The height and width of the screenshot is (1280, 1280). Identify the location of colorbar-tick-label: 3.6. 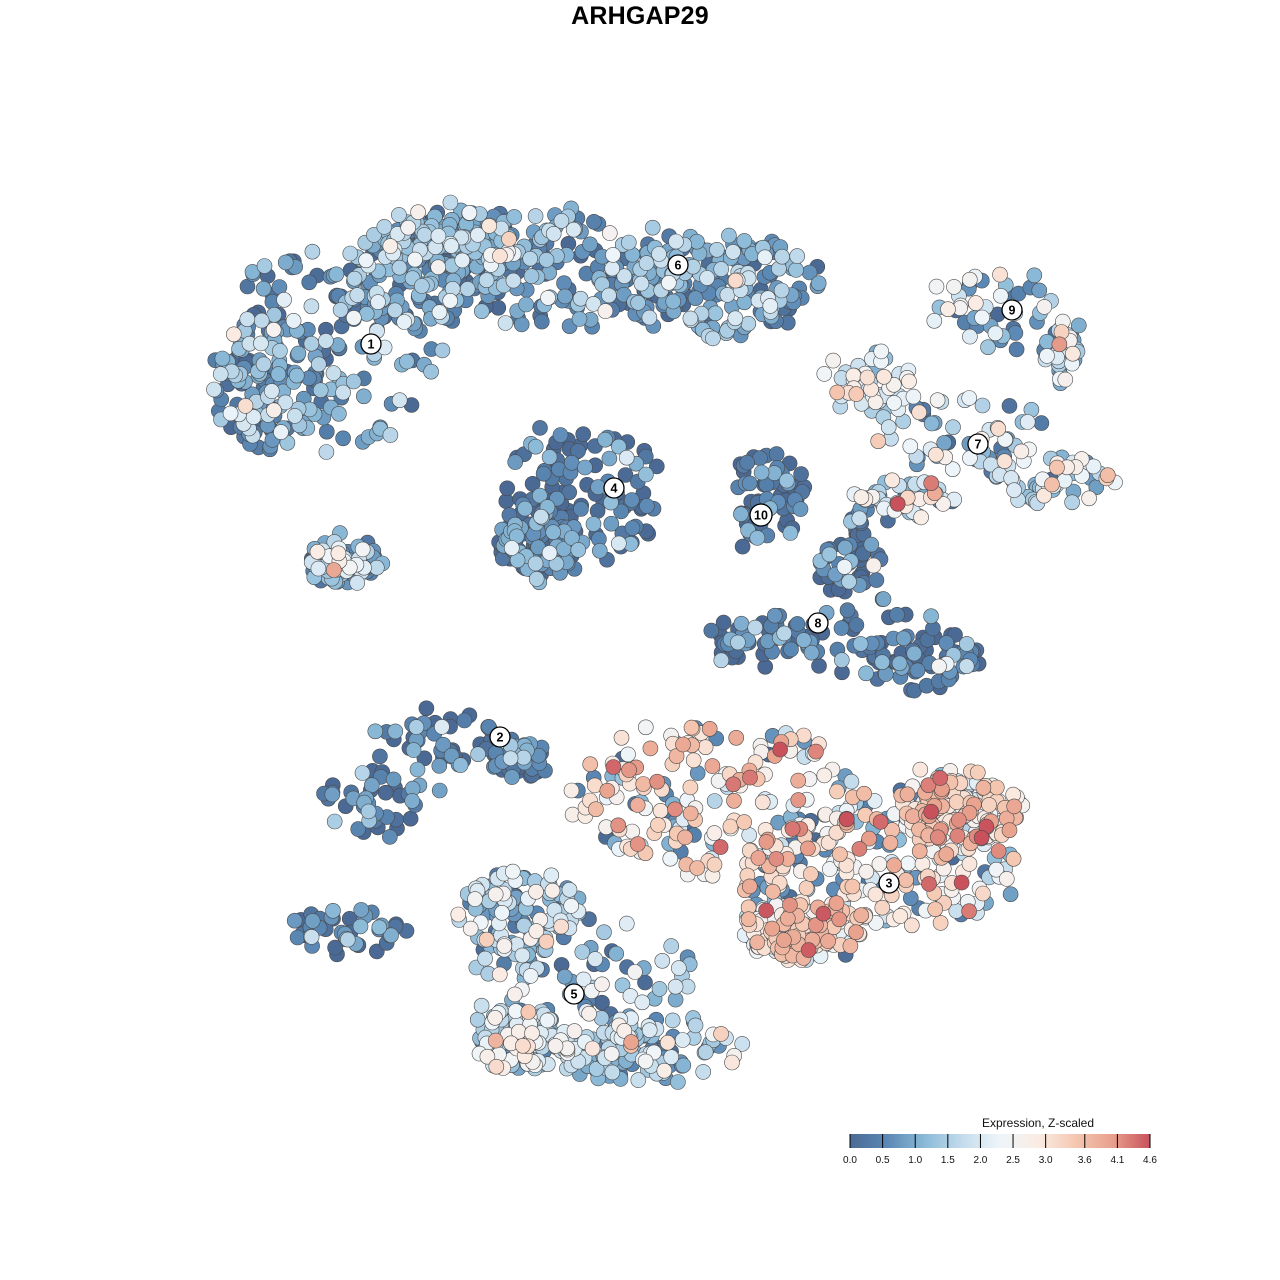
(1085, 1160).